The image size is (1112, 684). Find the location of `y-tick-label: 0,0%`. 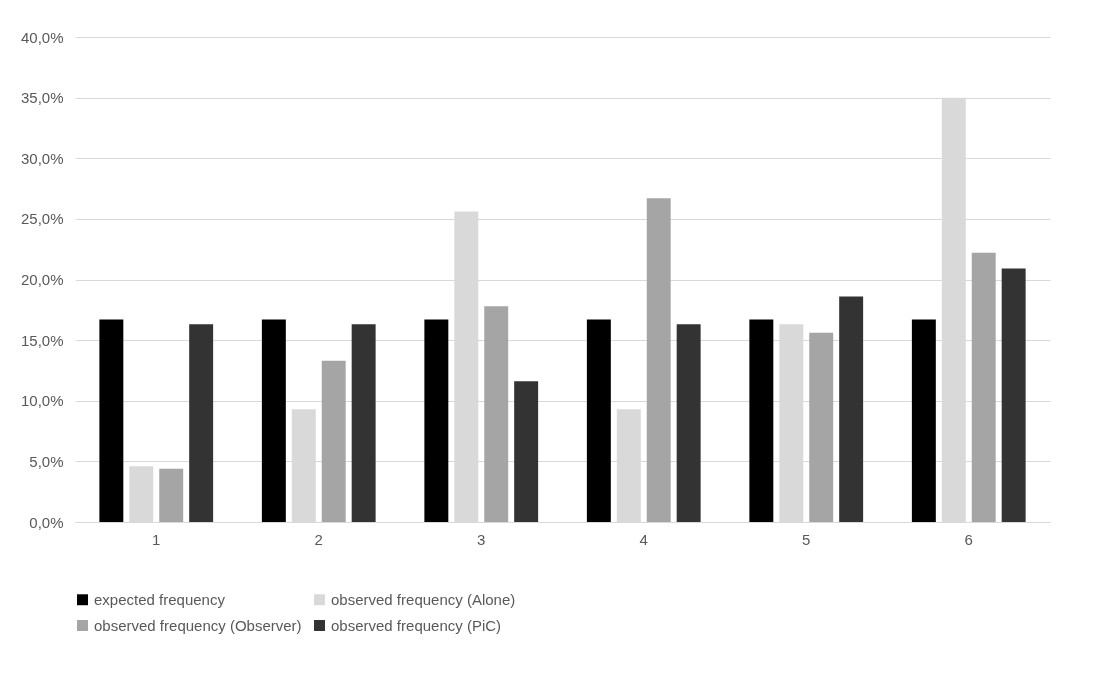

y-tick-label: 0,0% is located at coordinates (46, 522).